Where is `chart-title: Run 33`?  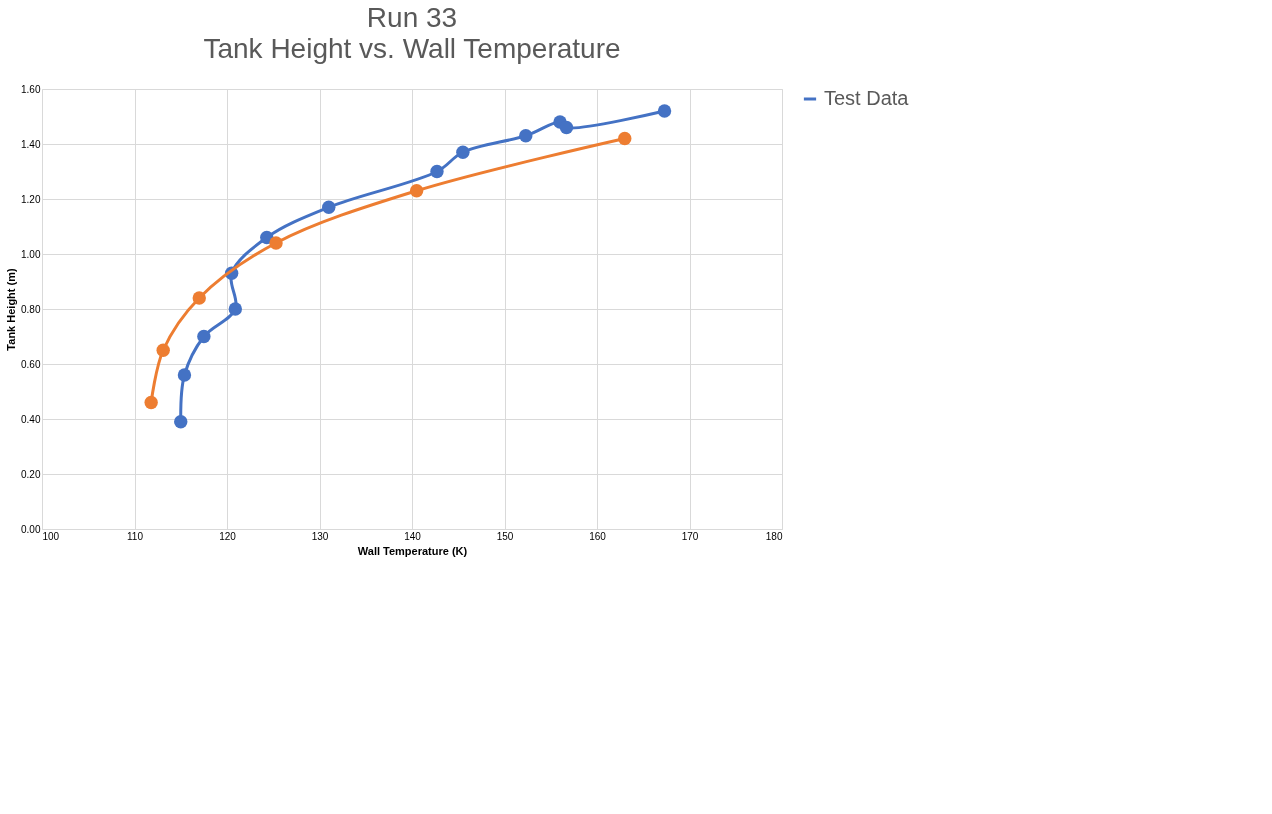
chart-title: Run 33 is located at coordinates (412, 17).